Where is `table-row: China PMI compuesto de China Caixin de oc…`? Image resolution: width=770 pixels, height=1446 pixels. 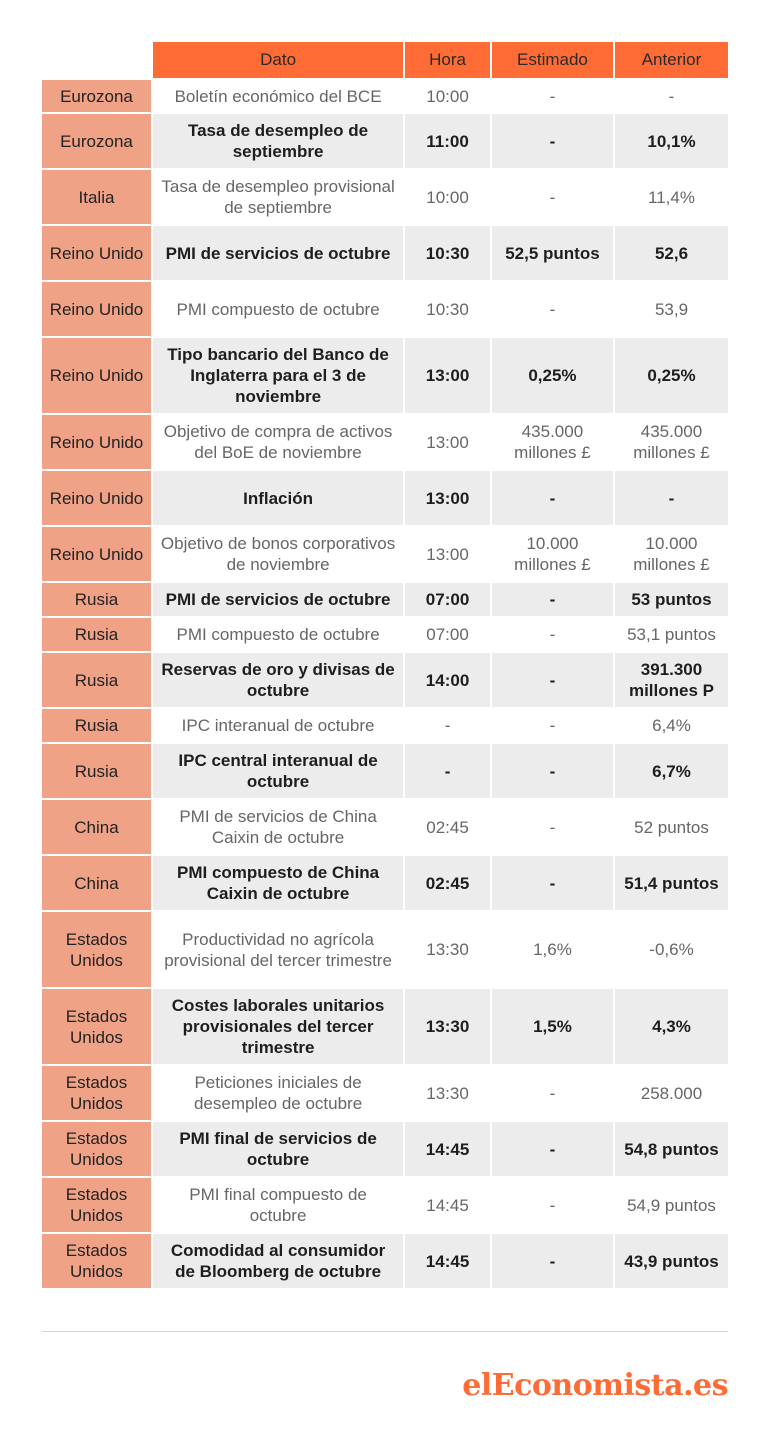
table-row: China PMI compuesto de China Caixin de oc… is located at coordinates (385, 884).